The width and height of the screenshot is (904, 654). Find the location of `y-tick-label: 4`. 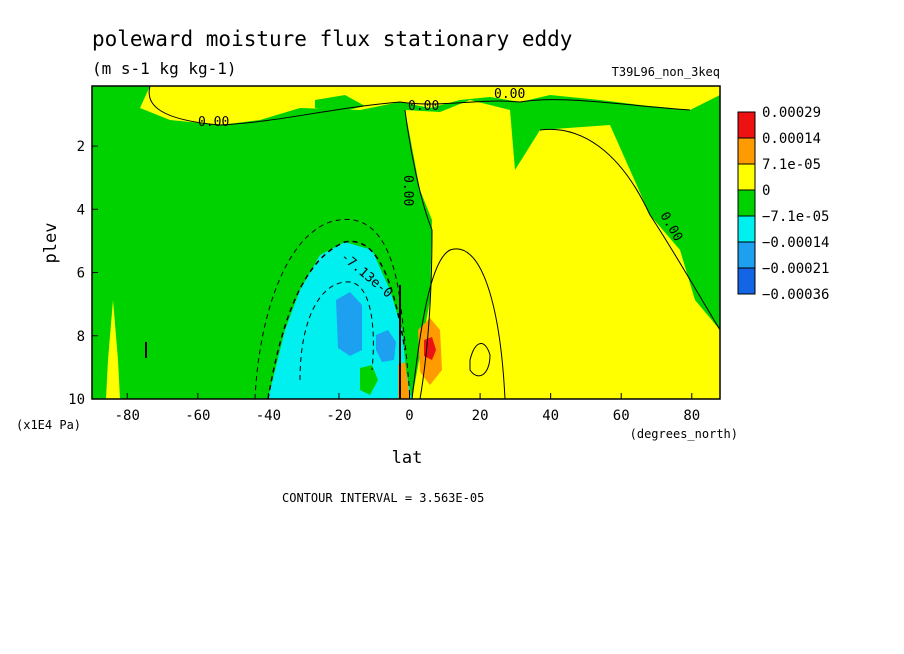

y-tick-label: 4 is located at coordinates (81, 210).